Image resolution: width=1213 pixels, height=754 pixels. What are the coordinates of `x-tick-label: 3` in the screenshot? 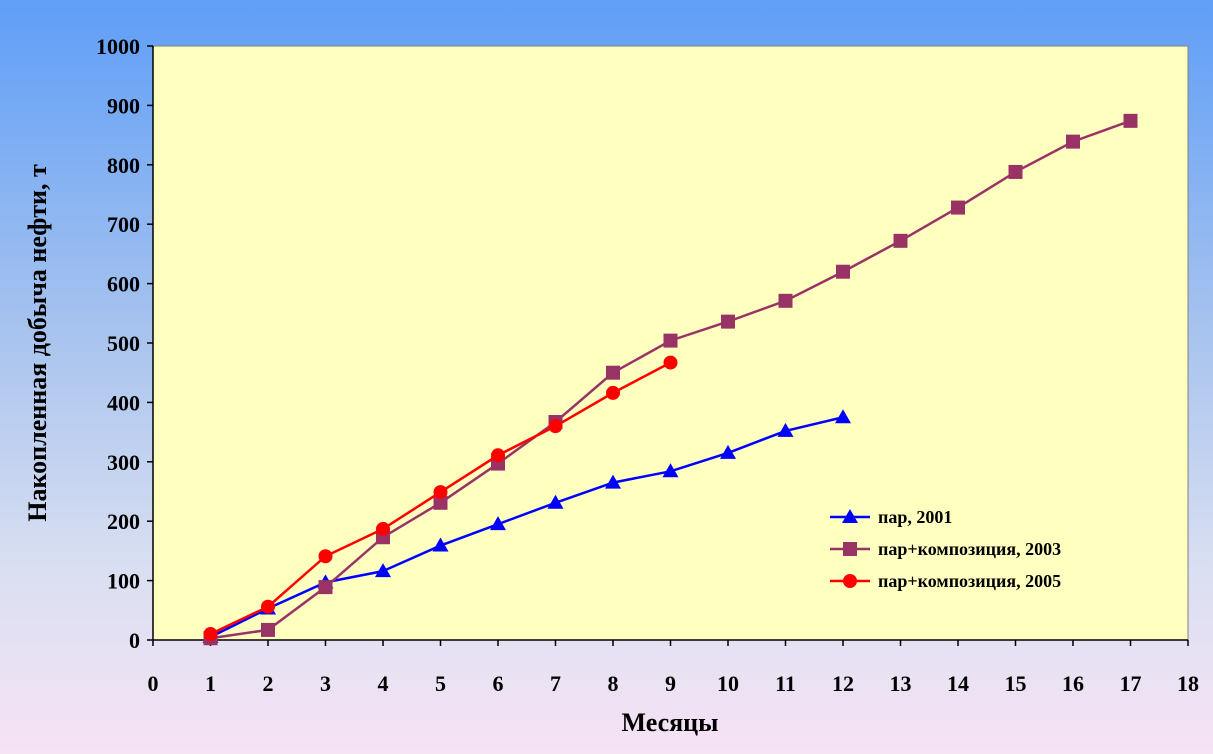 It's located at (325, 683).